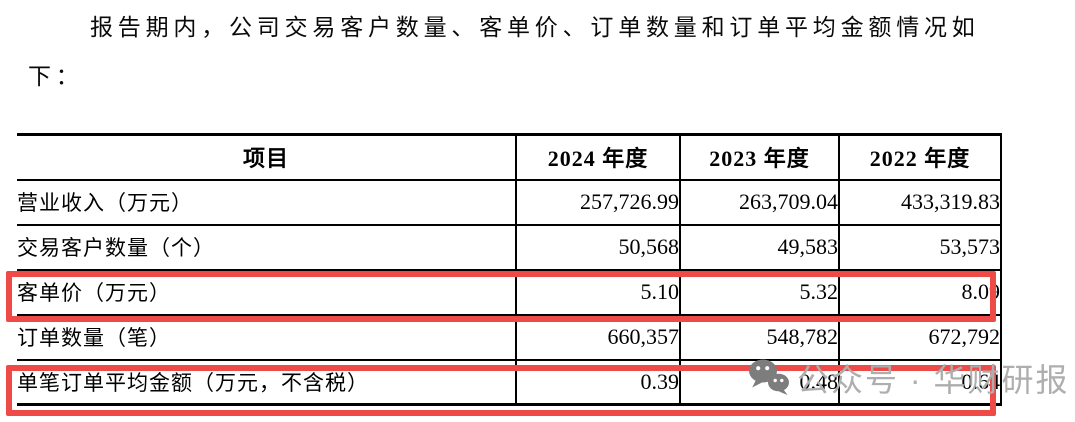 The height and width of the screenshot is (422, 1075). Describe the element at coordinates (920, 382) in the screenshot. I see `cell-value: 0.64` at that location.